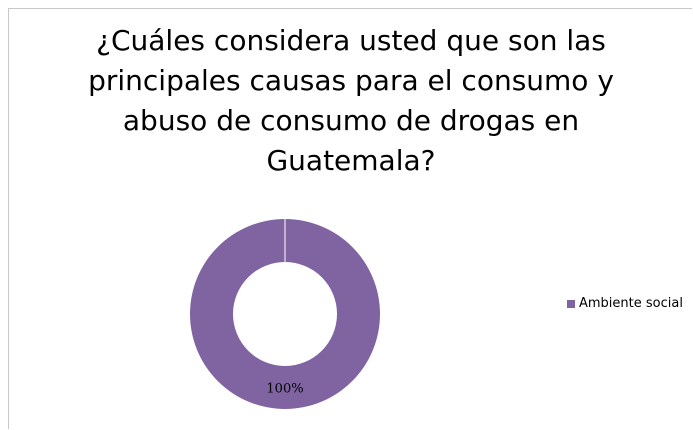 This screenshot has height=430, width=693. I want to click on data-label-0: 100%, so click(284, 389).